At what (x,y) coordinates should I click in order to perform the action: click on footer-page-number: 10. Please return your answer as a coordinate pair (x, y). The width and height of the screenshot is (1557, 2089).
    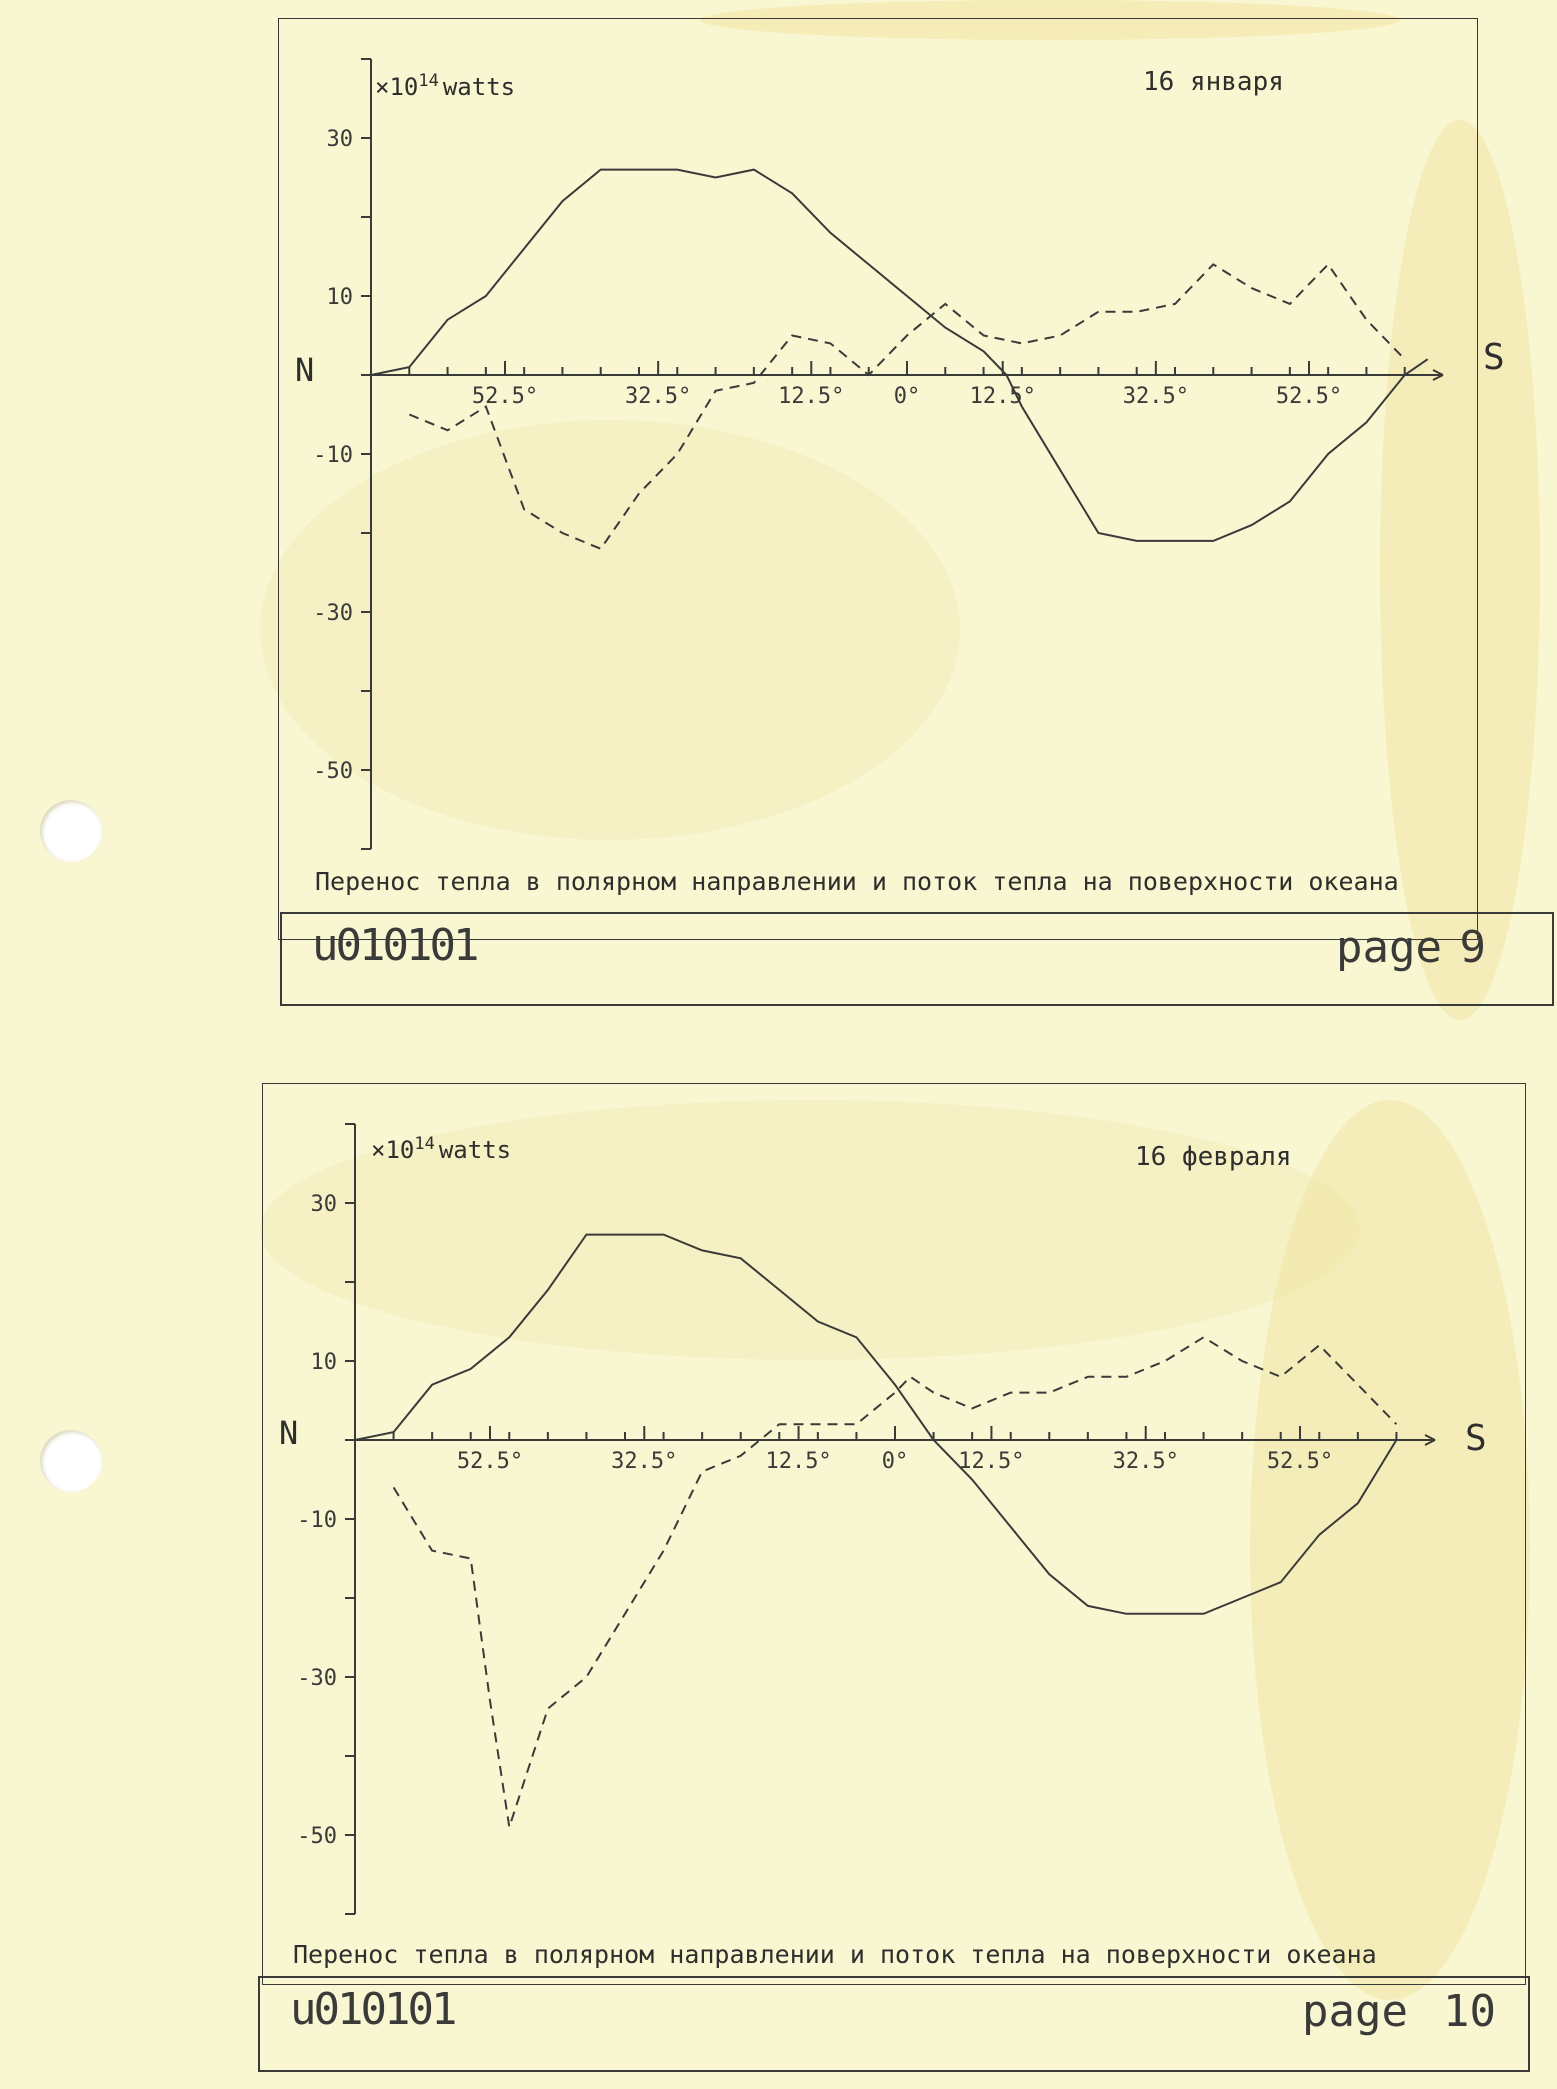
    Looking at the image, I should click on (1469, 2011).